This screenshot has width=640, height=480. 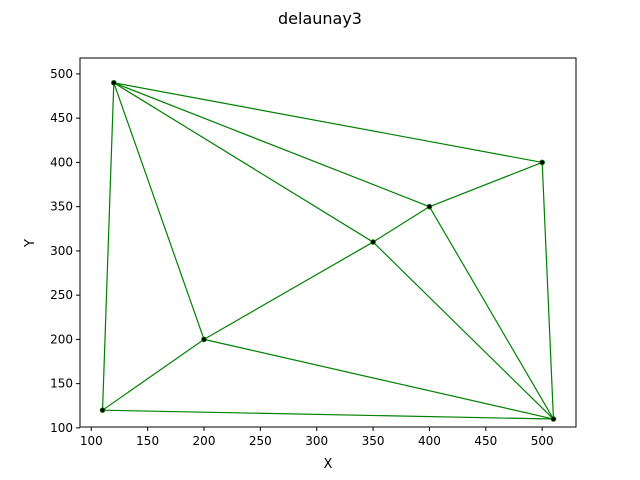 What do you see at coordinates (260, 441) in the screenshot?
I see `x-tick-label-250: 250` at bounding box center [260, 441].